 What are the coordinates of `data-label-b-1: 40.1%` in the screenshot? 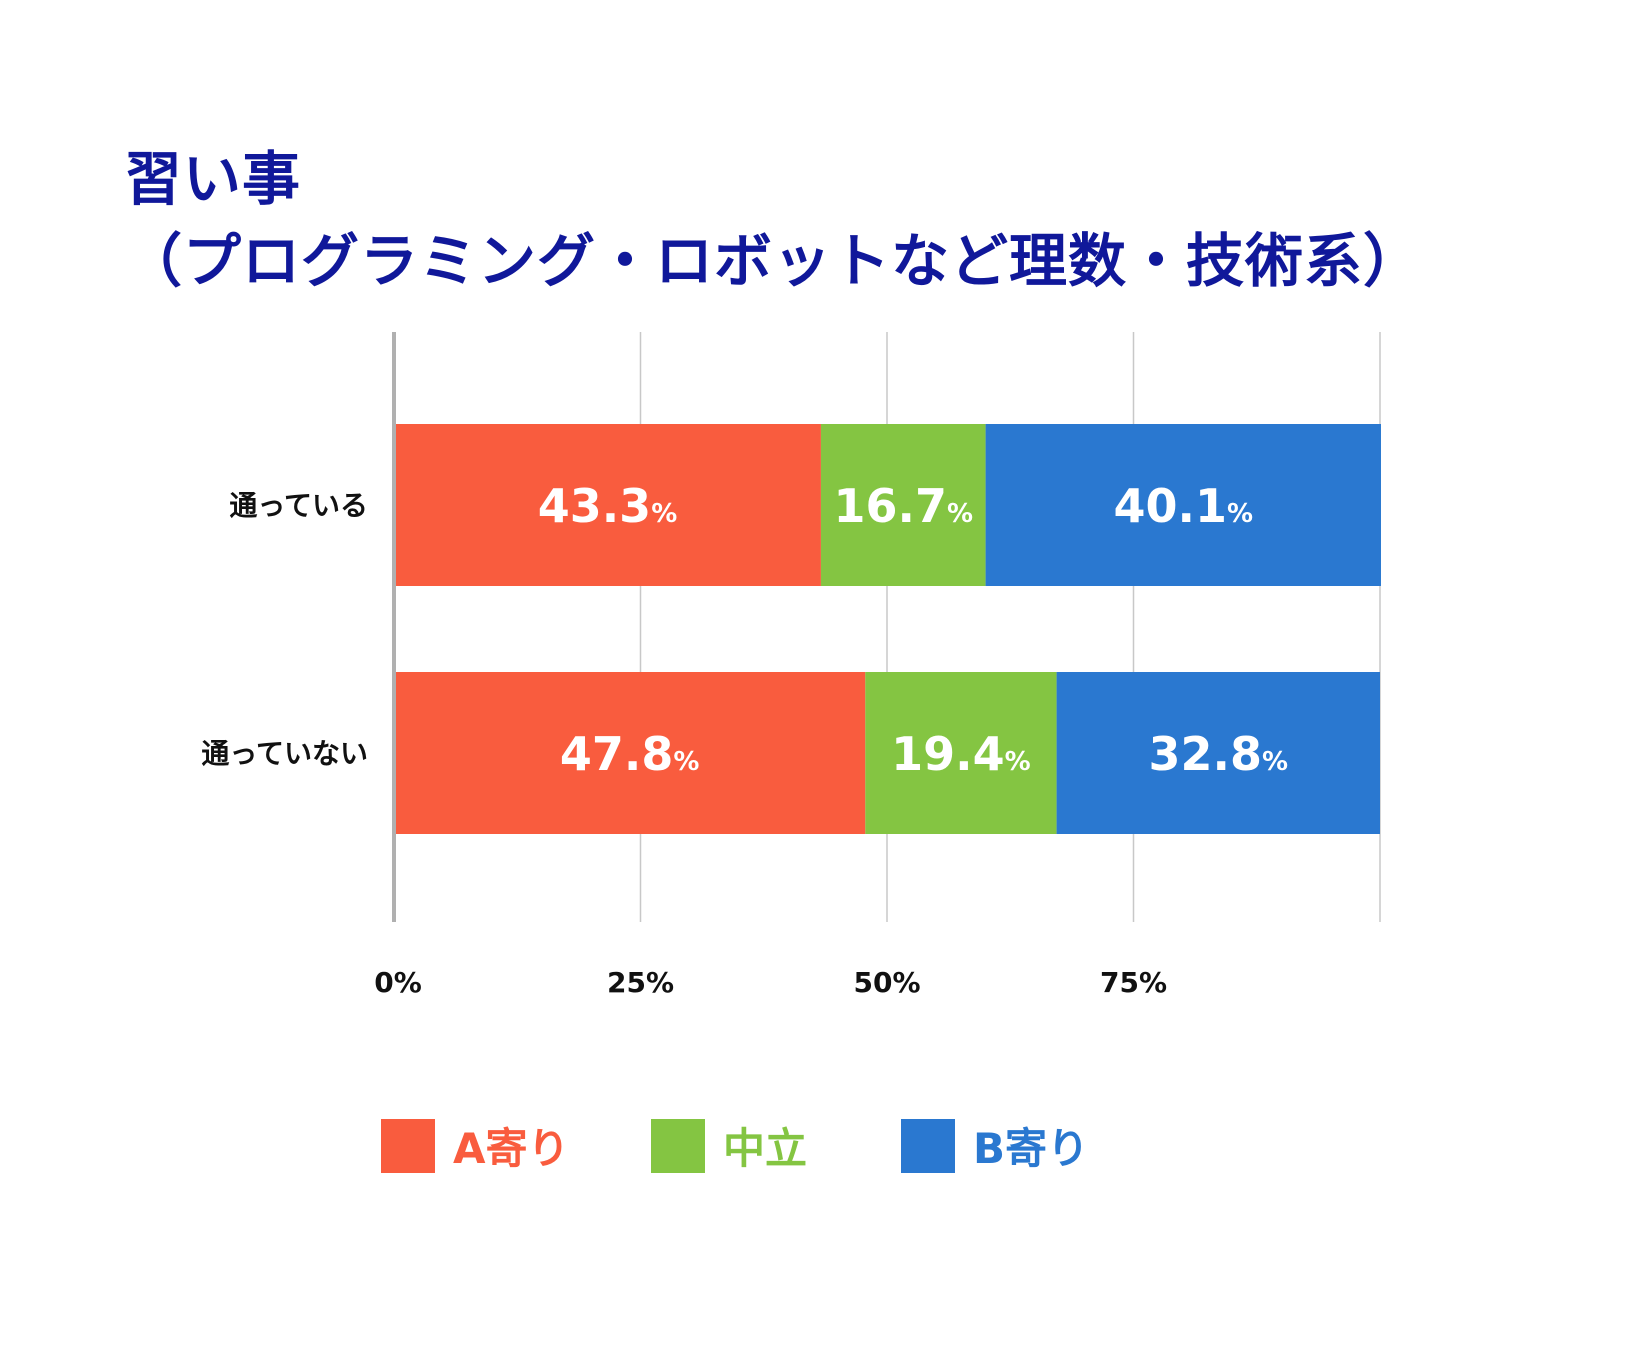 It's located at (1184, 506).